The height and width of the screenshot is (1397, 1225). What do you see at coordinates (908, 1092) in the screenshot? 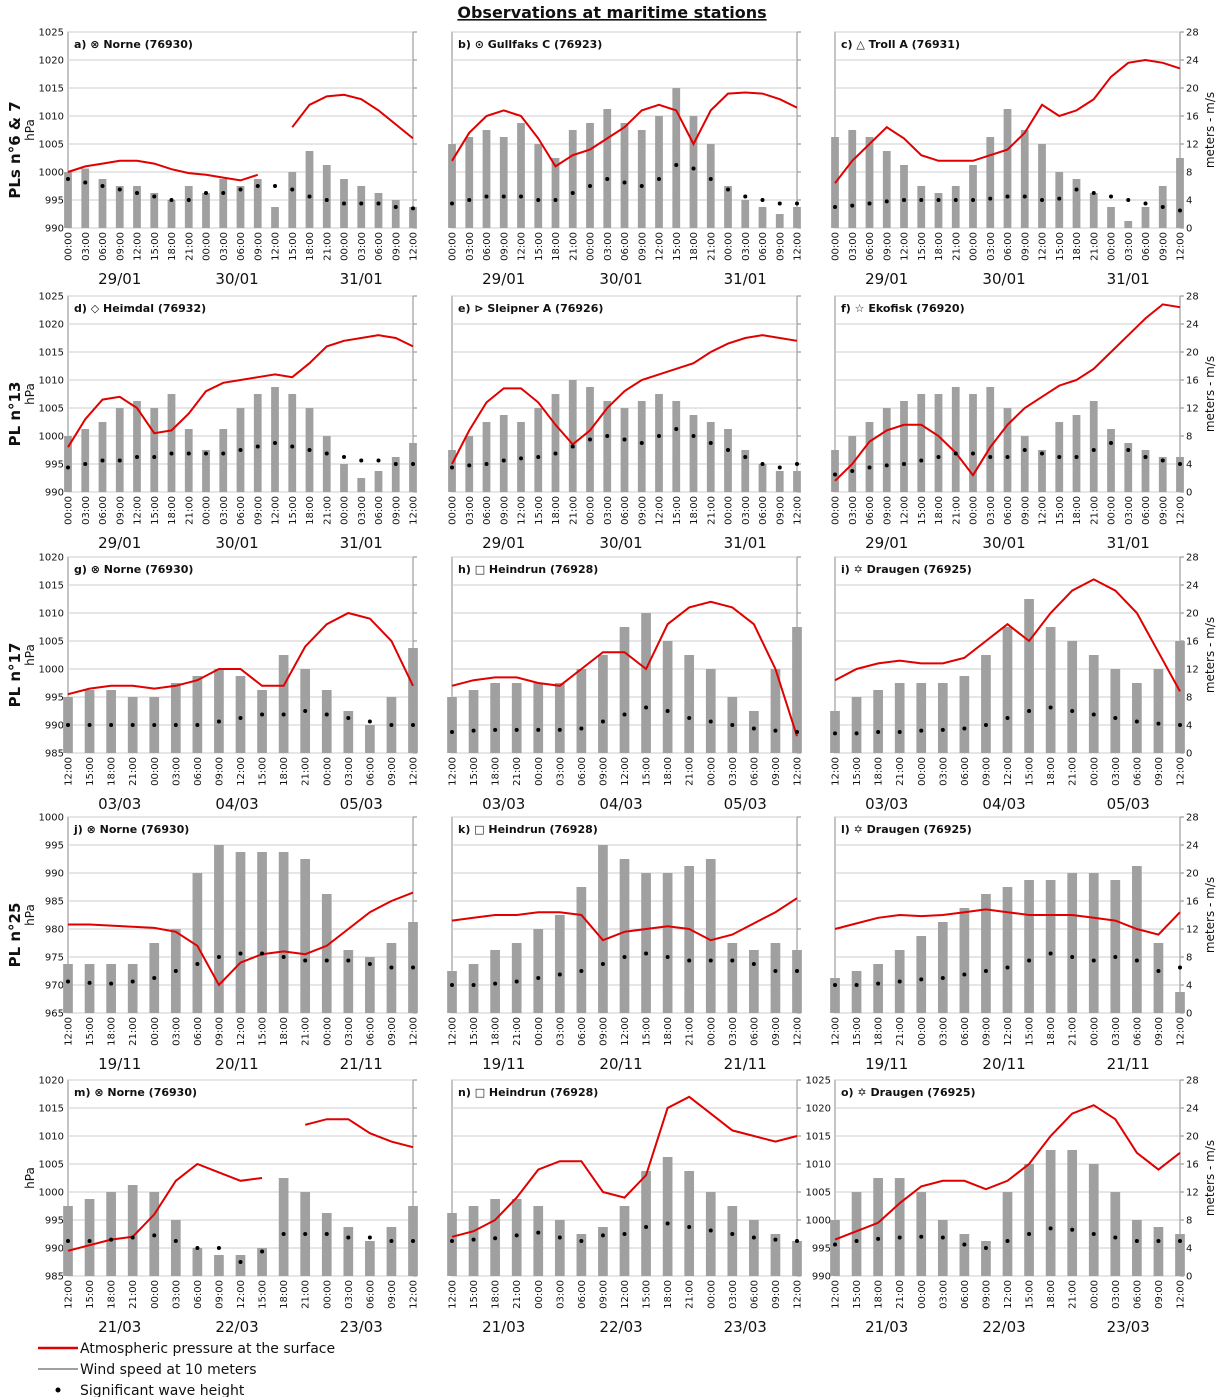
I see `panel-title: o) ✡ Draugen (76925)` at bounding box center [908, 1092].